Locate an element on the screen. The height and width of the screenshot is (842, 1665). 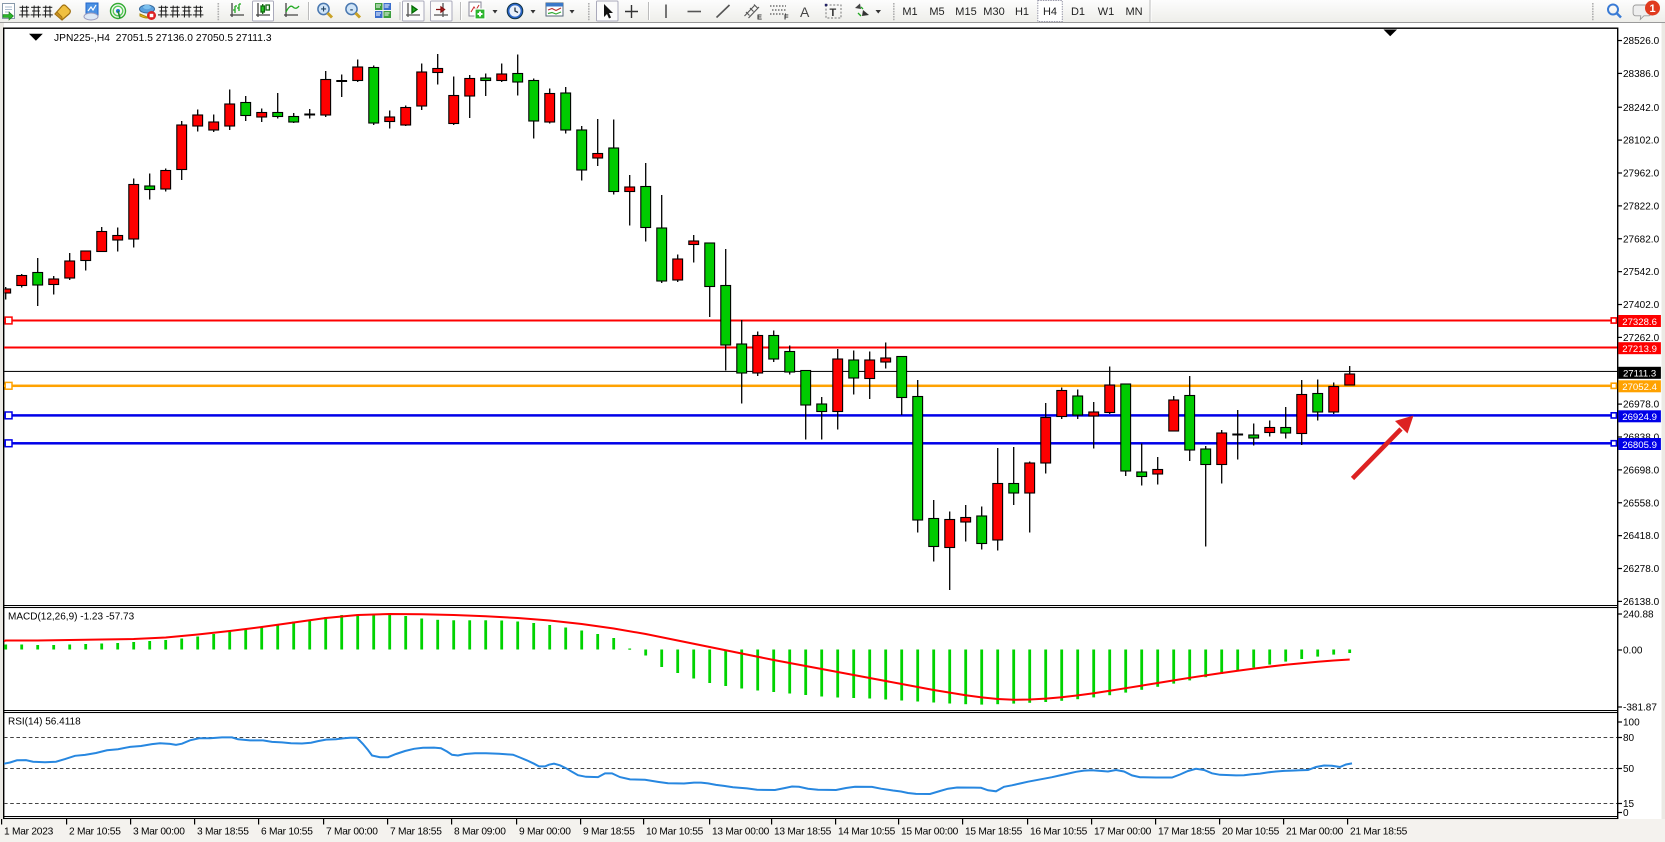
svg-text: 27262.0 is located at coordinates (1641, 338).